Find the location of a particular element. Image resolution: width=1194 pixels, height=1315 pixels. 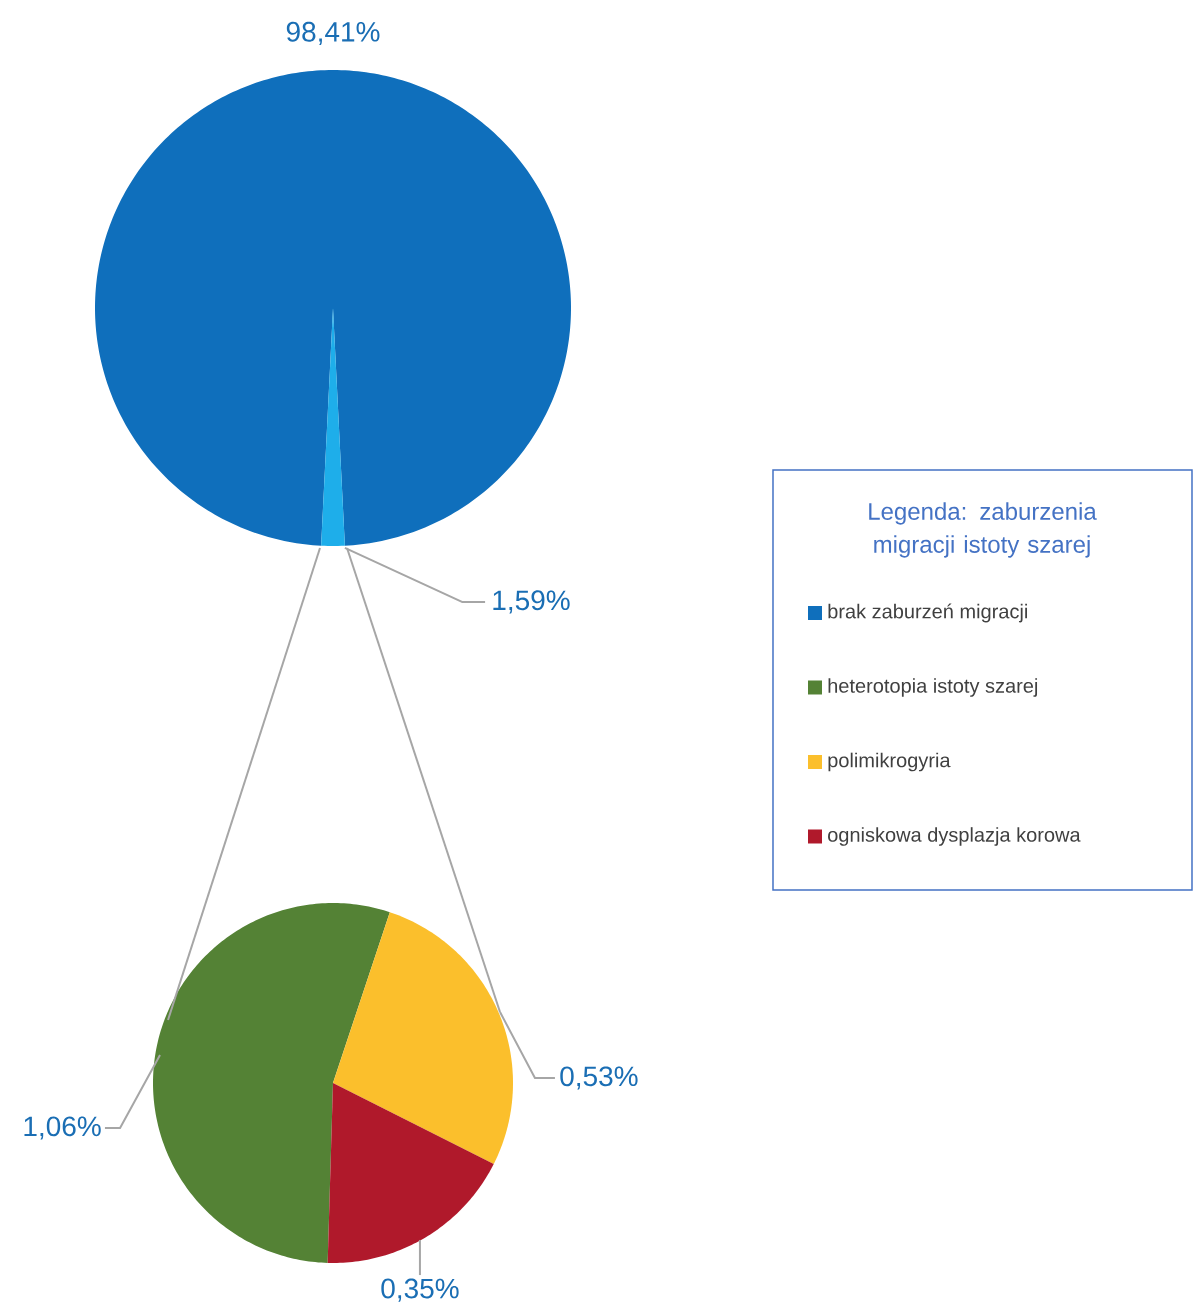

data-label: 98,41% is located at coordinates (333, 33).